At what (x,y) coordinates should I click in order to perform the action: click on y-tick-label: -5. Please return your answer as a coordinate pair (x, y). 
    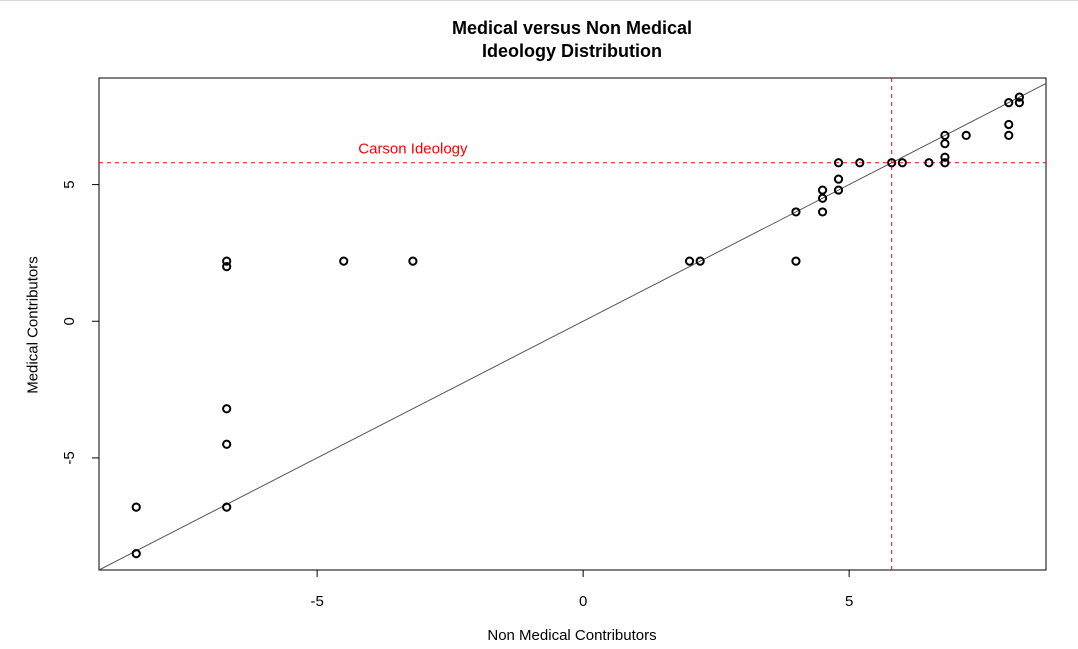
    Looking at the image, I should click on (69, 457).